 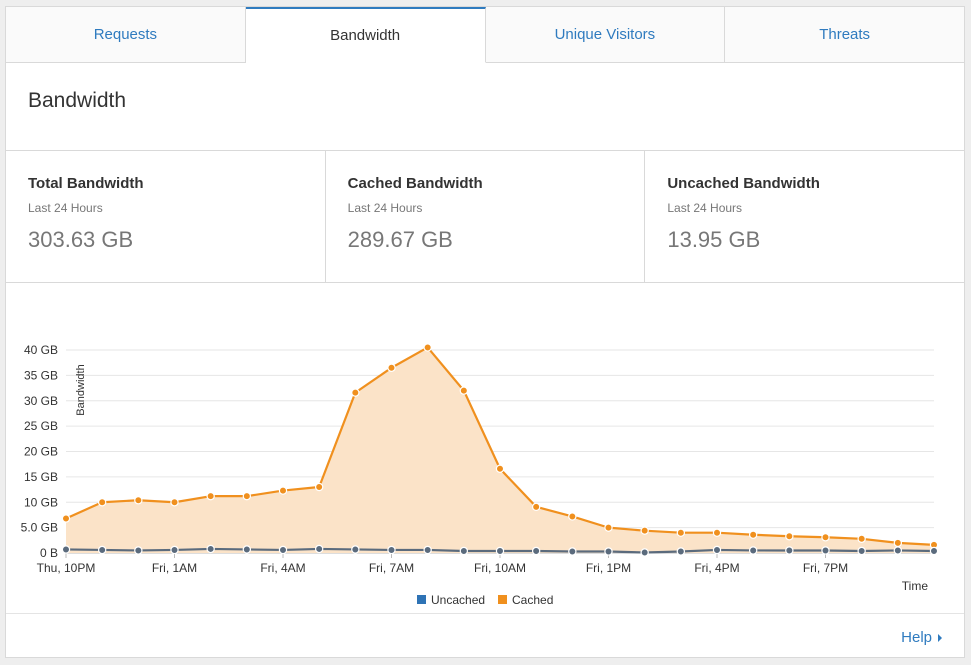 What do you see at coordinates (421, 599) in the screenshot?
I see `legend-swatch-uncached` at bounding box center [421, 599].